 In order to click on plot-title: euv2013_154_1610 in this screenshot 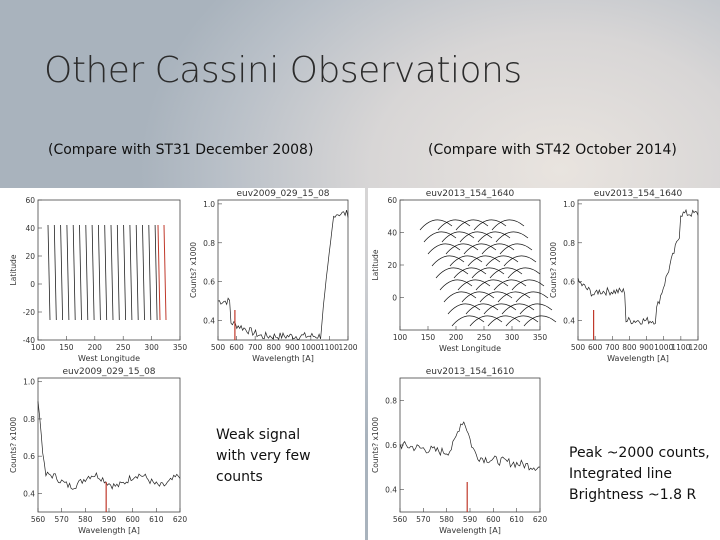, I will do `click(470, 372)`.